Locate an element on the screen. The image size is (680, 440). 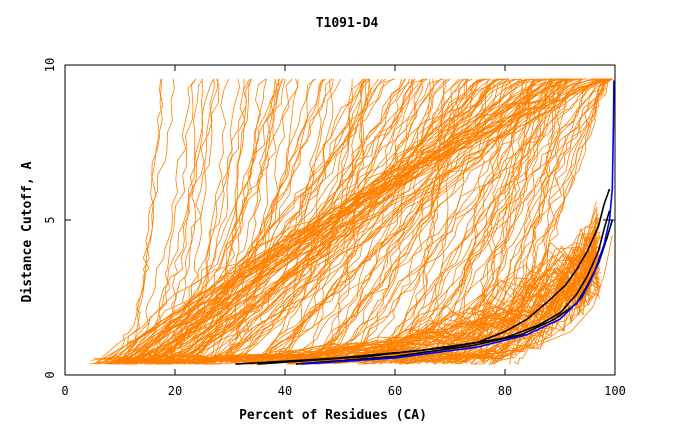
y-tick-label: 5 is located at coordinates (50, 219).